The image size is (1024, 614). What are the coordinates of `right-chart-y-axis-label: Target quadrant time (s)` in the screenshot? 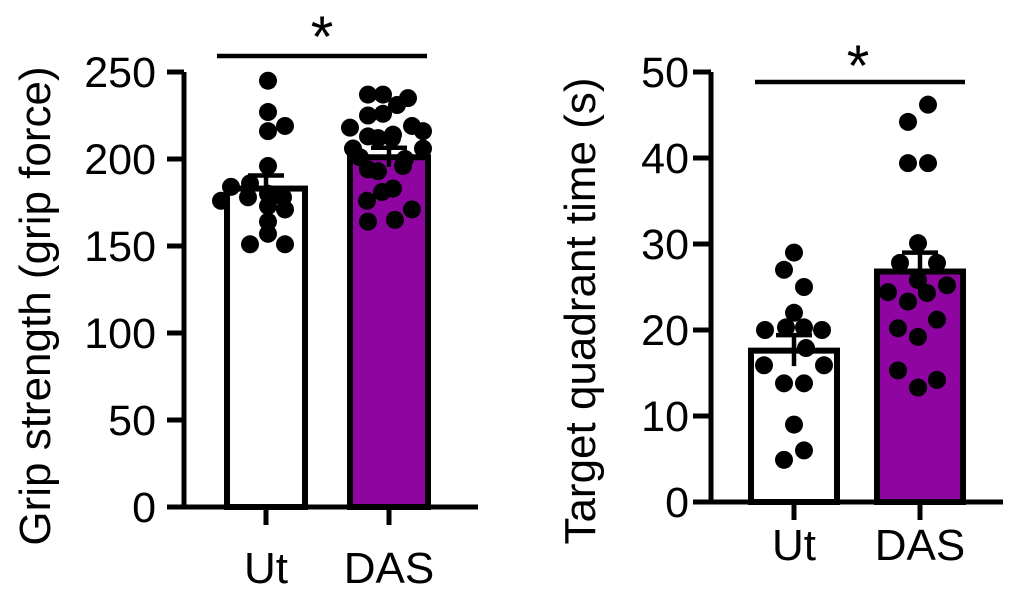 It's located at (580, 311).